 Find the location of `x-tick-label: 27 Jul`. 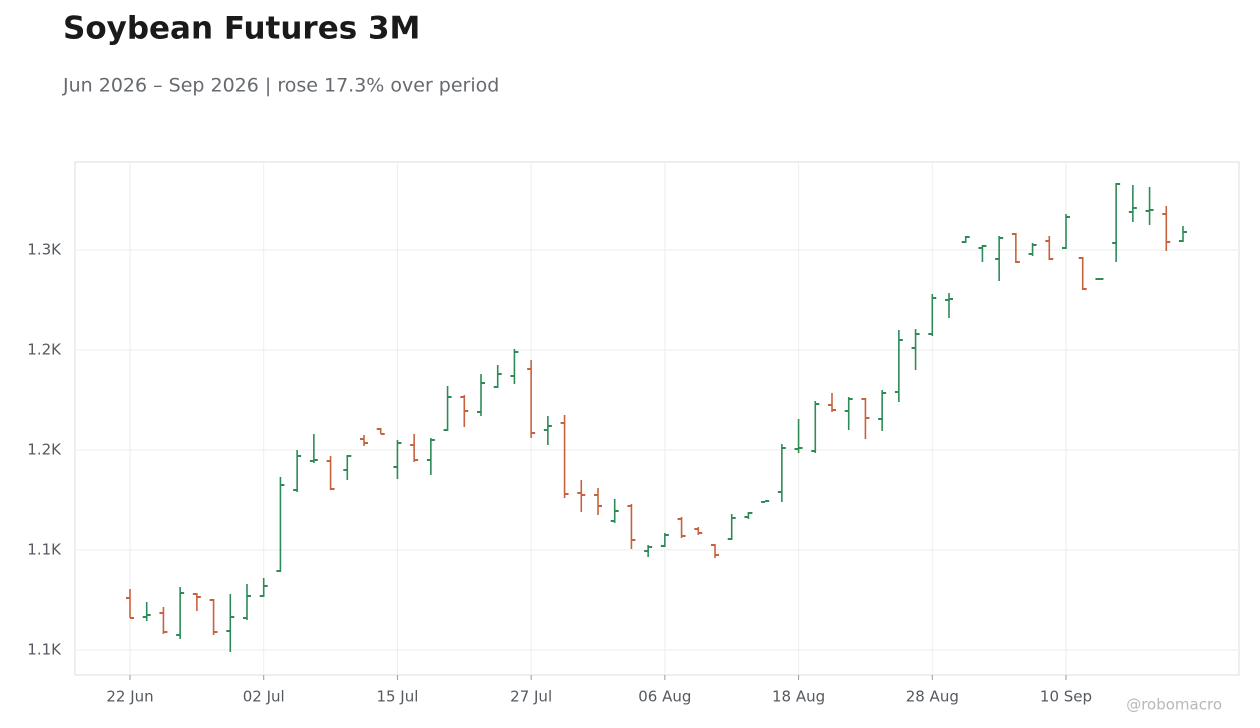

x-tick-label: 27 Jul is located at coordinates (531, 697).